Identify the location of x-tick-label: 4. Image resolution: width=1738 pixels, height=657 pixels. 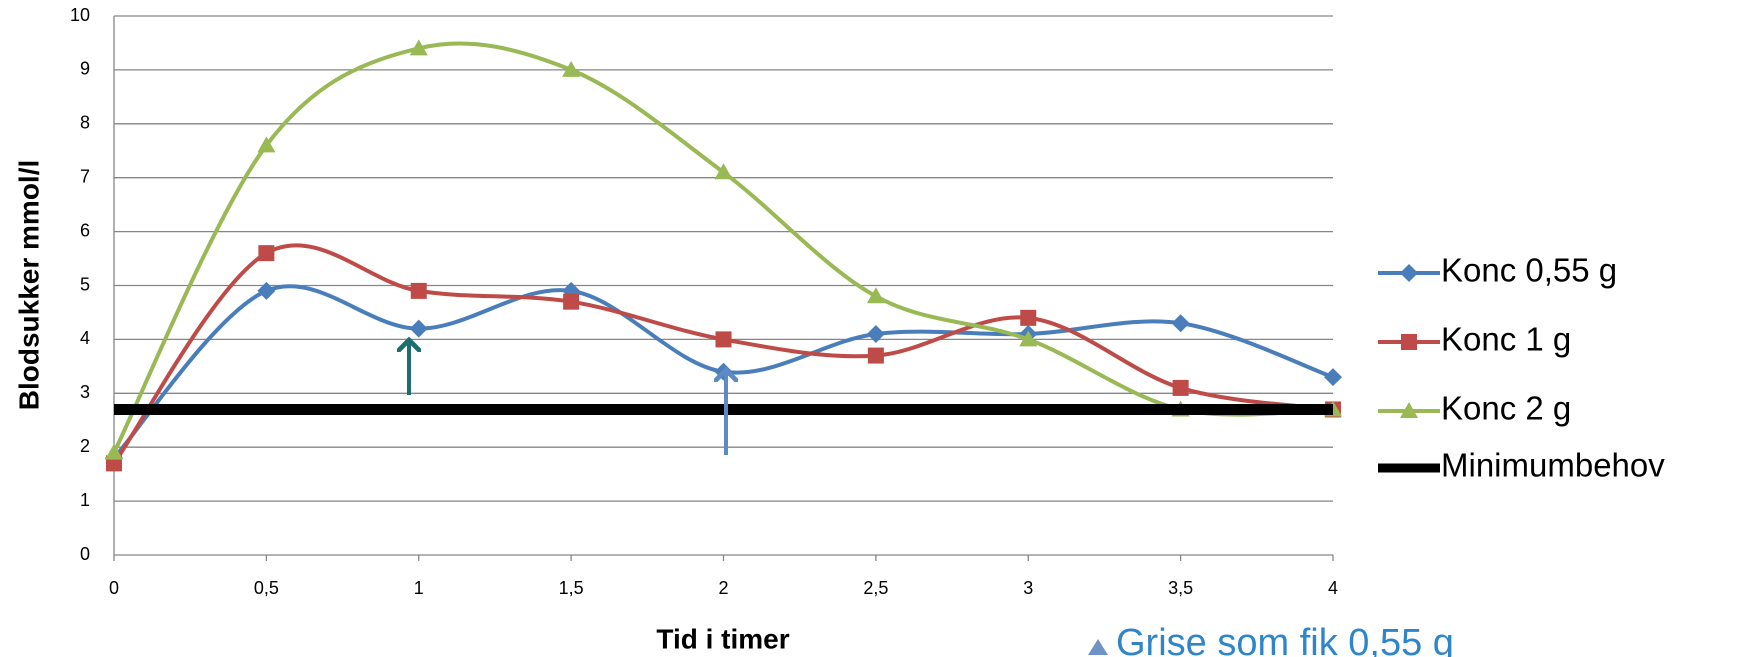
(1333, 588).